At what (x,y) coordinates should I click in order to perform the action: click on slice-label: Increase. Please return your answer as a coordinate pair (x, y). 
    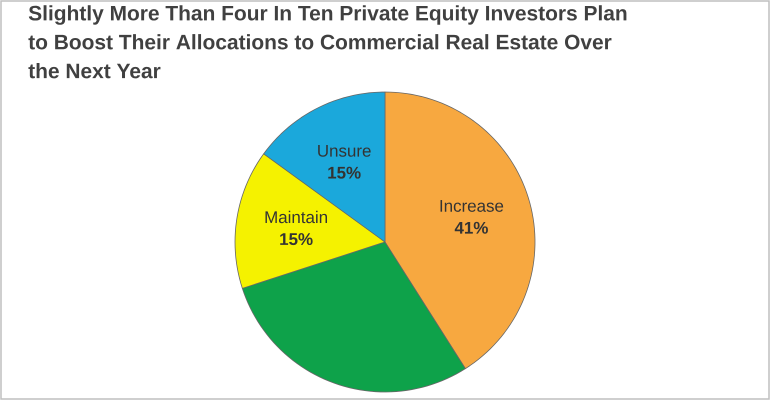
    Looking at the image, I should click on (472, 206).